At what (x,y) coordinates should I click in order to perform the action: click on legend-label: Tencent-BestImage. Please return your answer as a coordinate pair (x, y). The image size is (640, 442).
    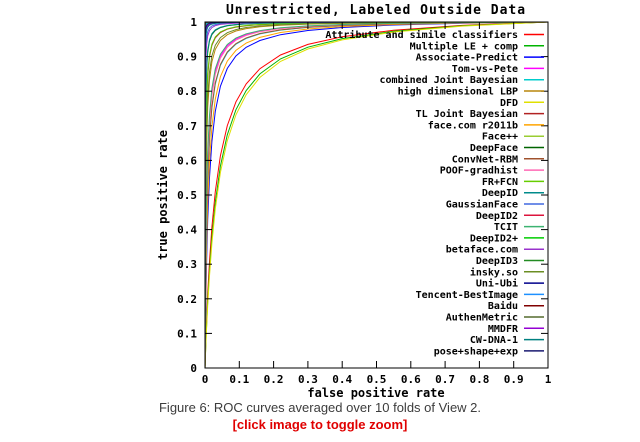
    Looking at the image, I should click on (467, 295).